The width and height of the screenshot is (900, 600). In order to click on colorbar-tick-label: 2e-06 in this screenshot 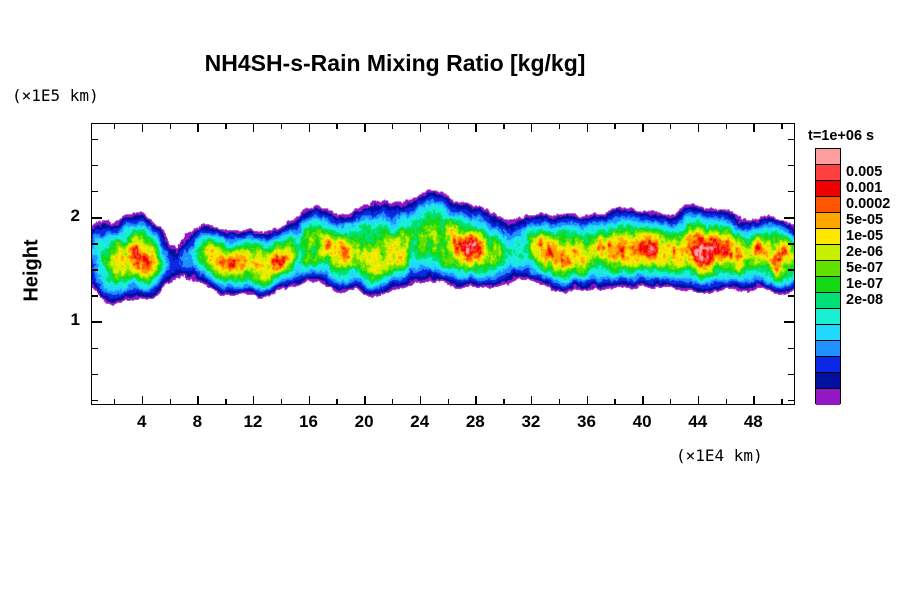, I will do `click(865, 251)`.